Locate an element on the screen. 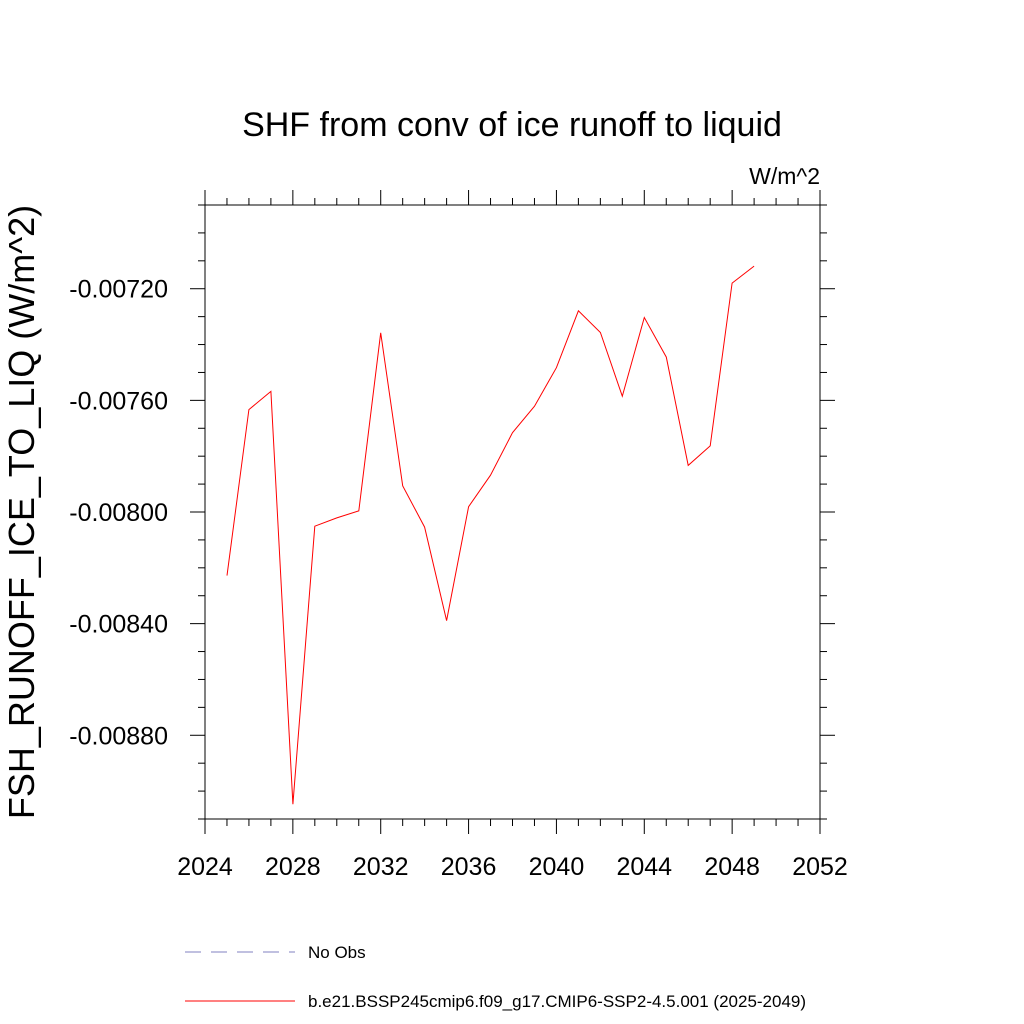  y-tick-label: -0.00800 is located at coordinates (118, 513).